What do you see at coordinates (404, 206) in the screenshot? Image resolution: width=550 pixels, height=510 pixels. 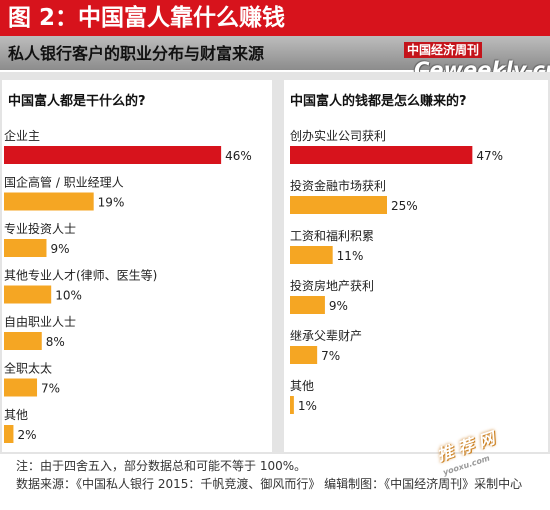 I see `value-label: 25%` at bounding box center [404, 206].